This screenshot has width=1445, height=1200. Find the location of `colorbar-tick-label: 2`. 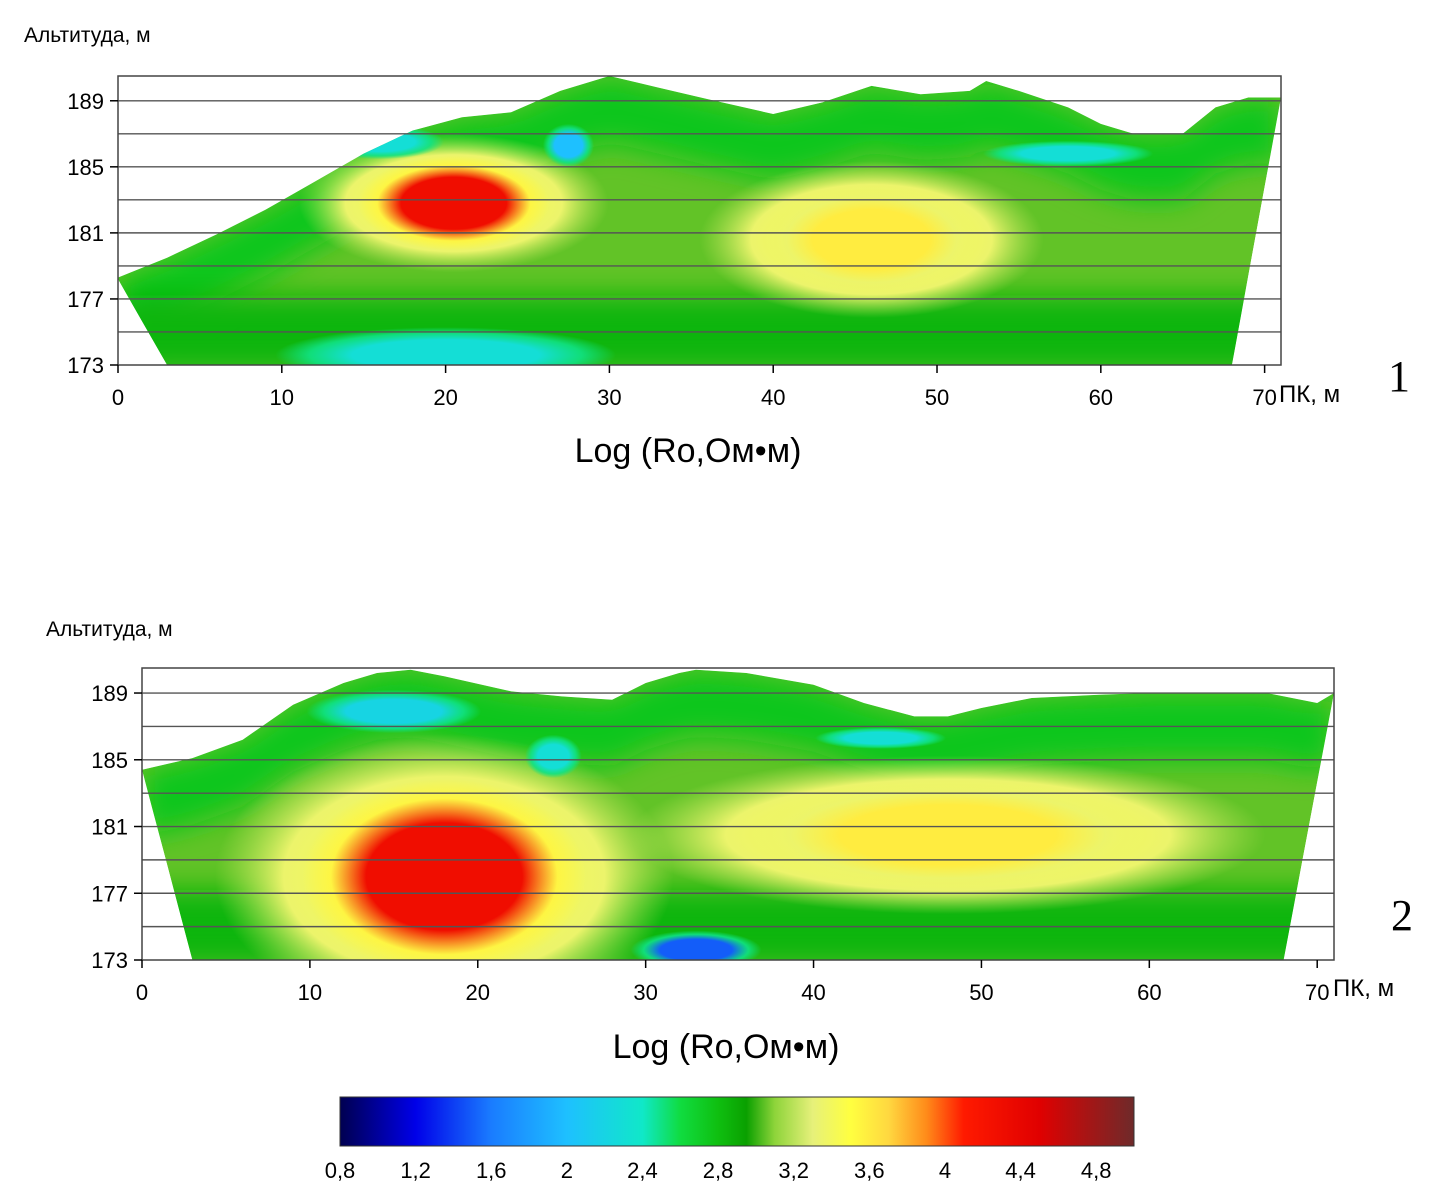

colorbar-tick-label: 2 is located at coordinates (567, 1170).